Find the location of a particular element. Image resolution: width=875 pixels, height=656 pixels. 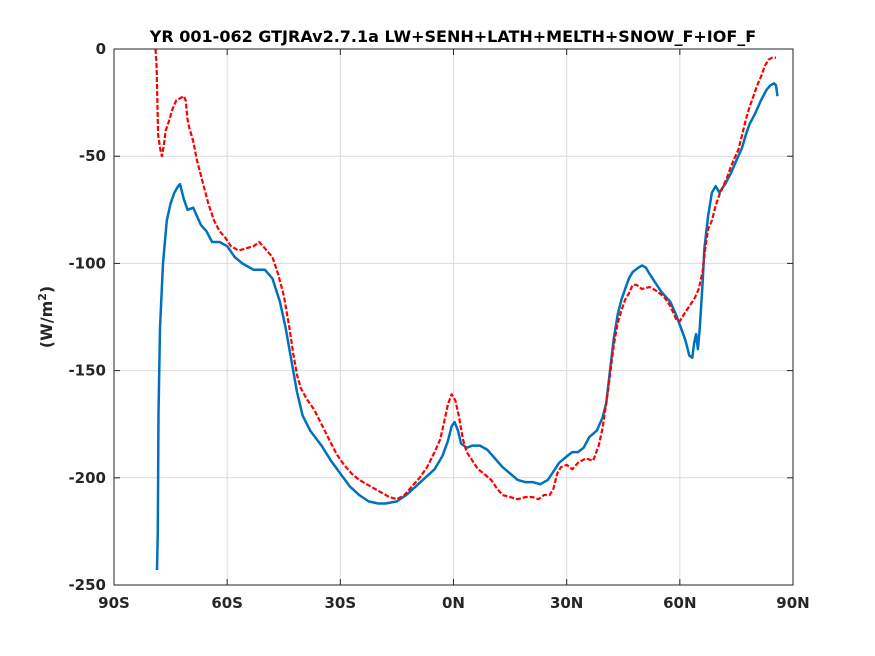

x-tick-label: 30N is located at coordinates (566, 603).